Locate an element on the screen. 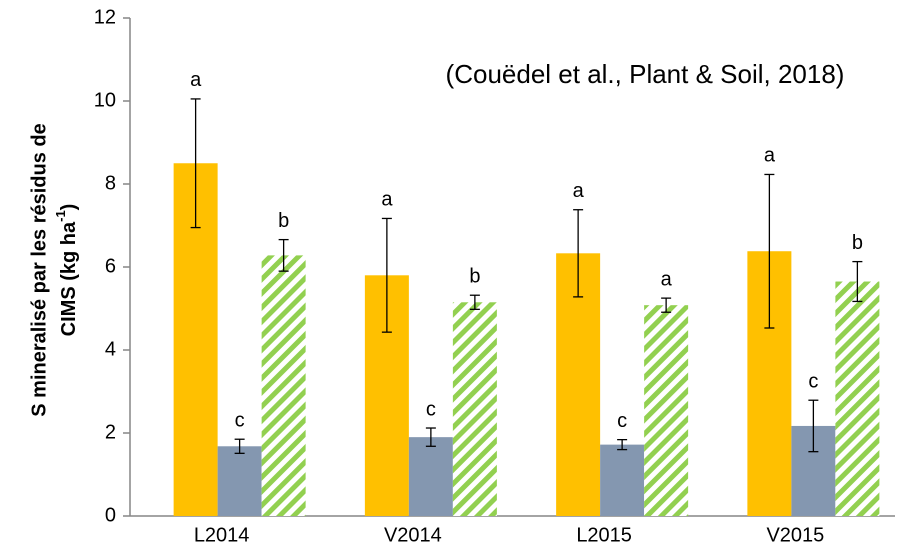 Image resolution: width=910 pixels, height=547 pixels. y-tick-label: 0 is located at coordinates (110, 515).